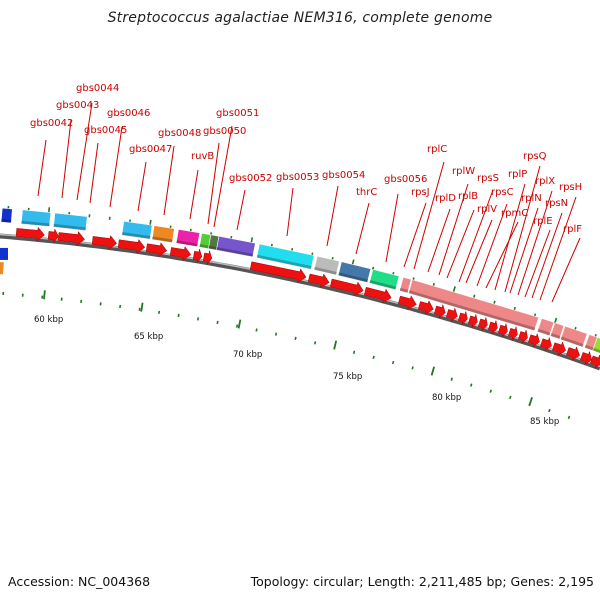 Image resolution: width=600 pixels, height=600 pixels. I want to click on gene-label-rpld: rplD, so click(445, 198).